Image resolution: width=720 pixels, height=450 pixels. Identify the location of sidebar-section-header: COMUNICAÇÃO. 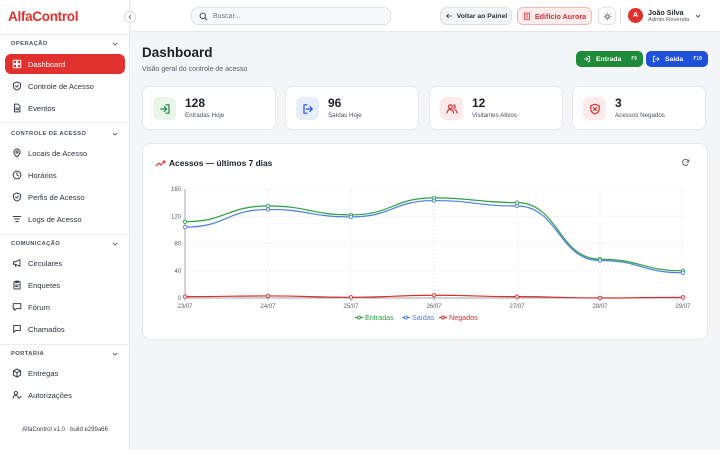
(65, 244).